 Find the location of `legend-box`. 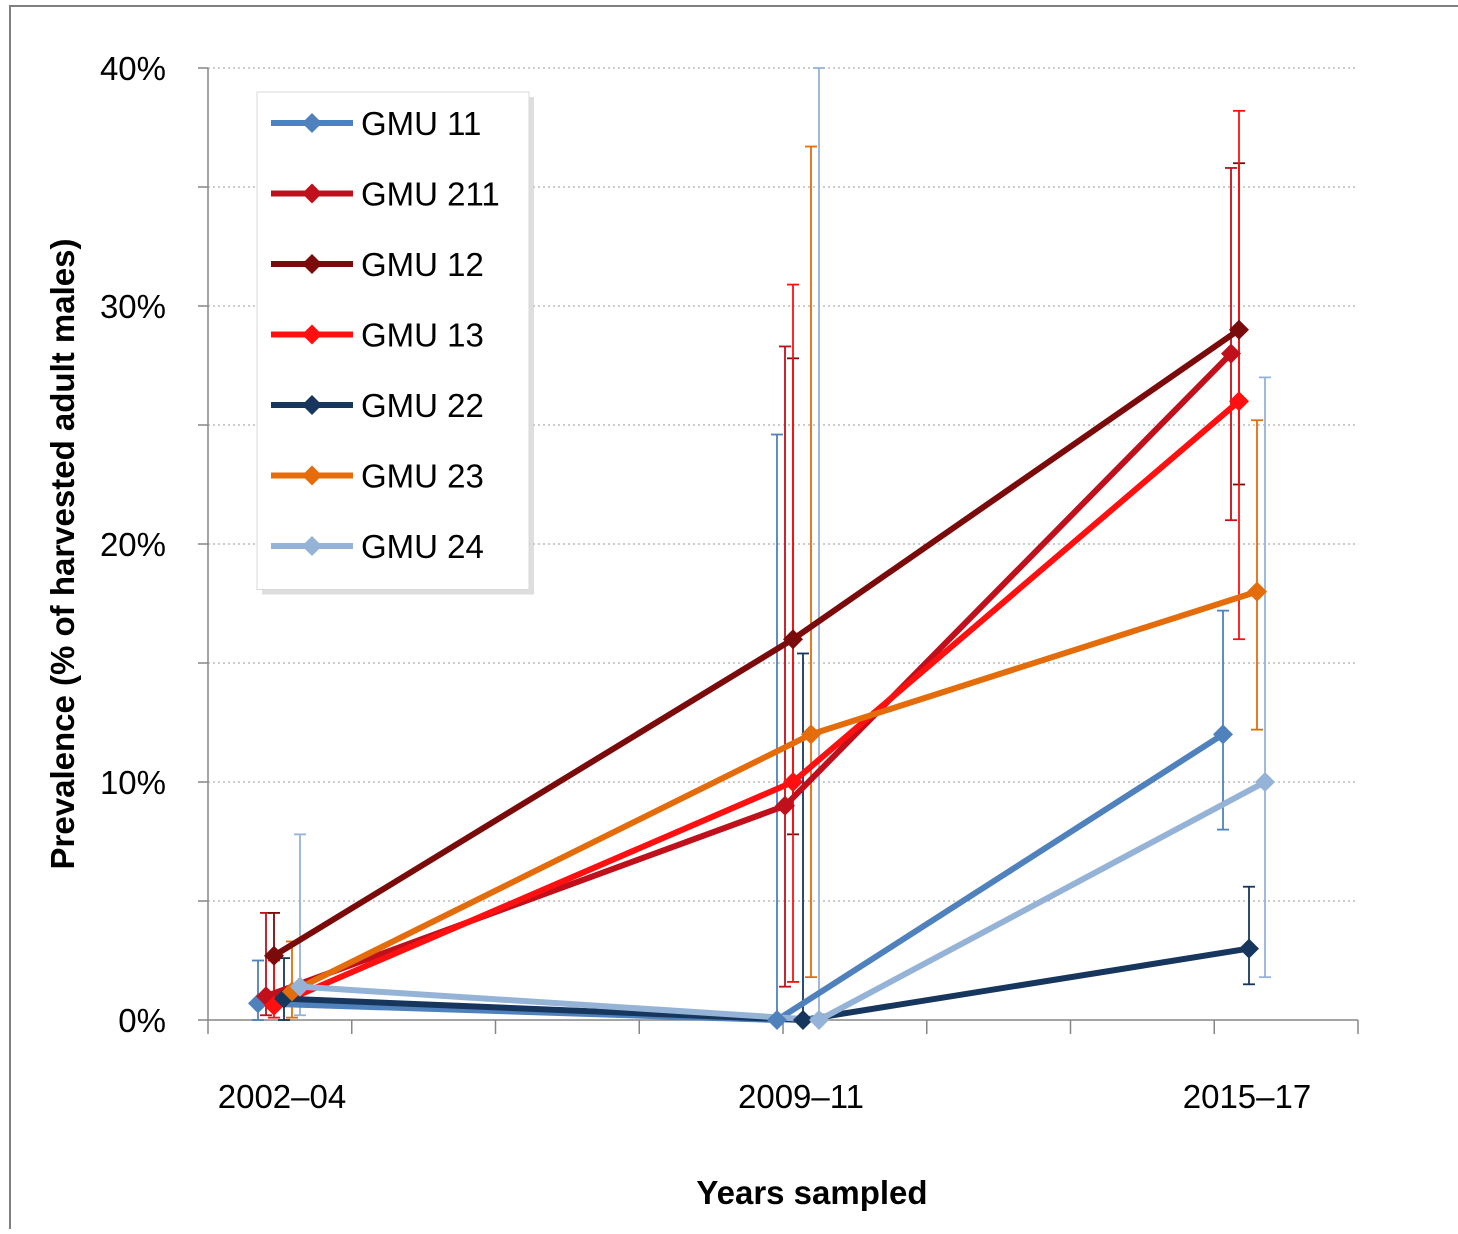

legend-box is located at coordinates (393, 340).